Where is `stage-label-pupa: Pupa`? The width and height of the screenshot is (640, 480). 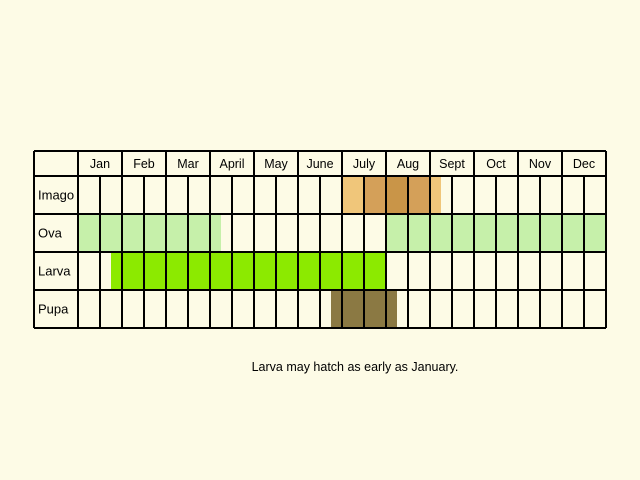
stage-label-pupa: Pupa is located at coordinates (53, 309).